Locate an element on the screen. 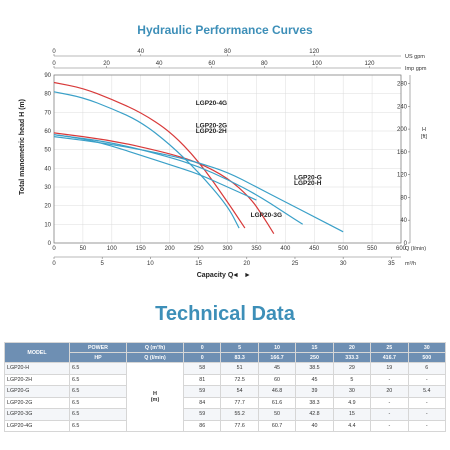 This screenshot has height=450, width=450. x-tick-label: 600 is located at coordinates (401, 249).